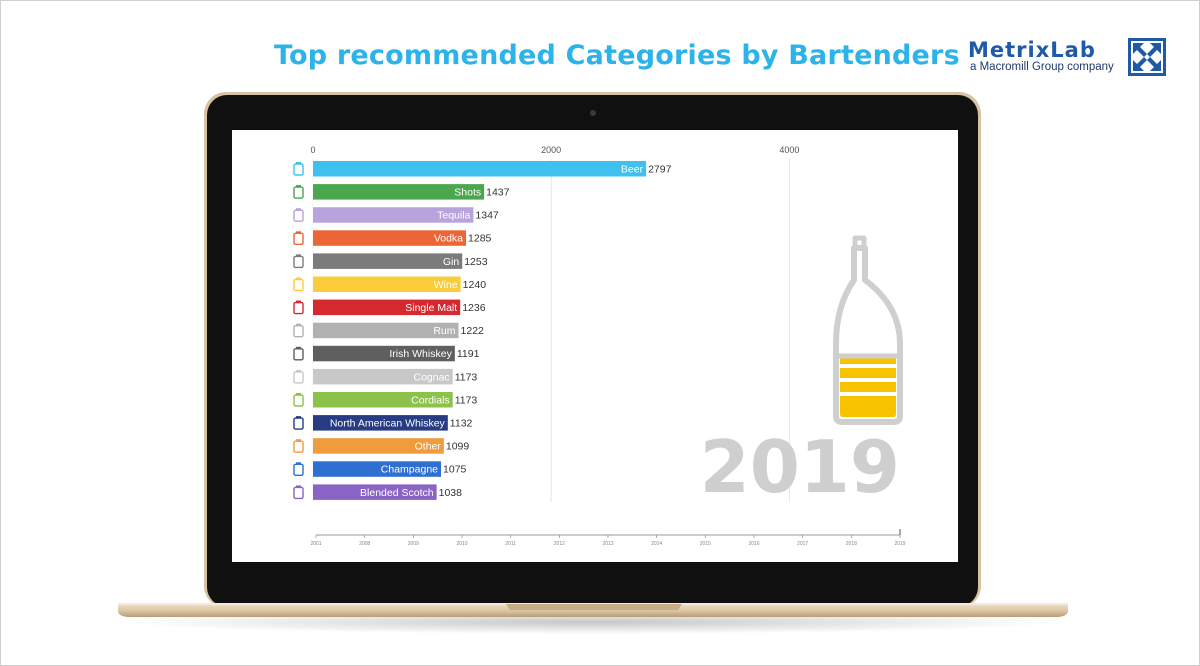 The height and width of the screenshot is (666, 1200). Describe the element at coordinates (455, 470) in the screenshot. I see `bar-value-label: 1075` at that location.